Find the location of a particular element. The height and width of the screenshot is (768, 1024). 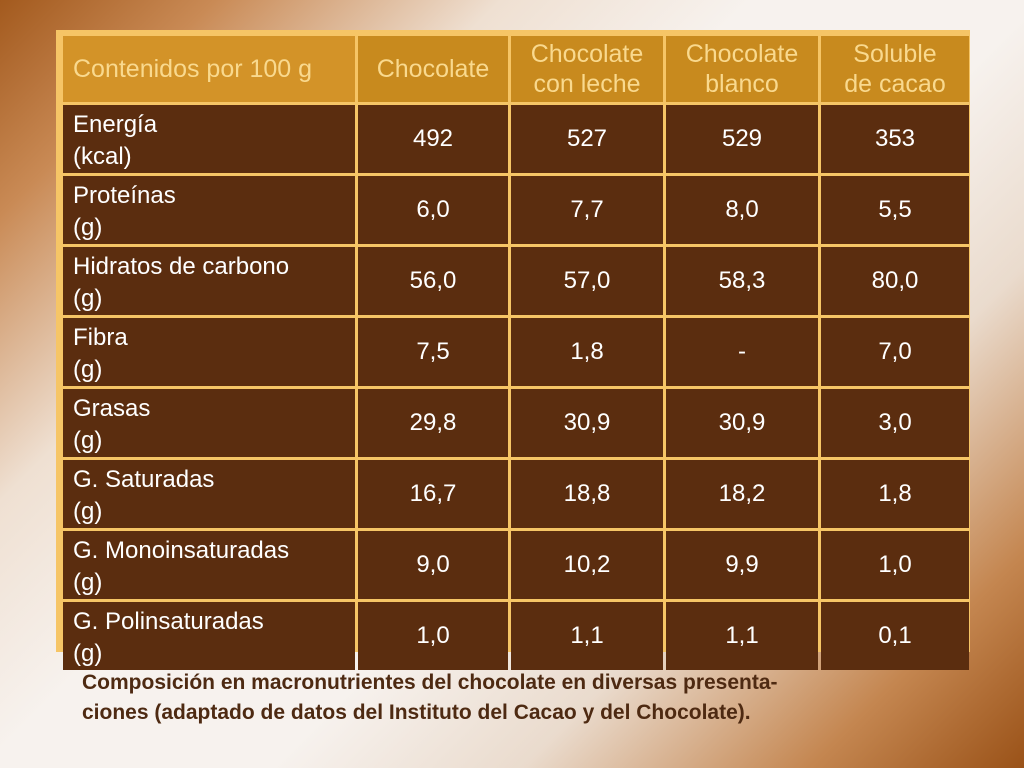

table-cell: 7,0 is located at coordinates (895, 352).